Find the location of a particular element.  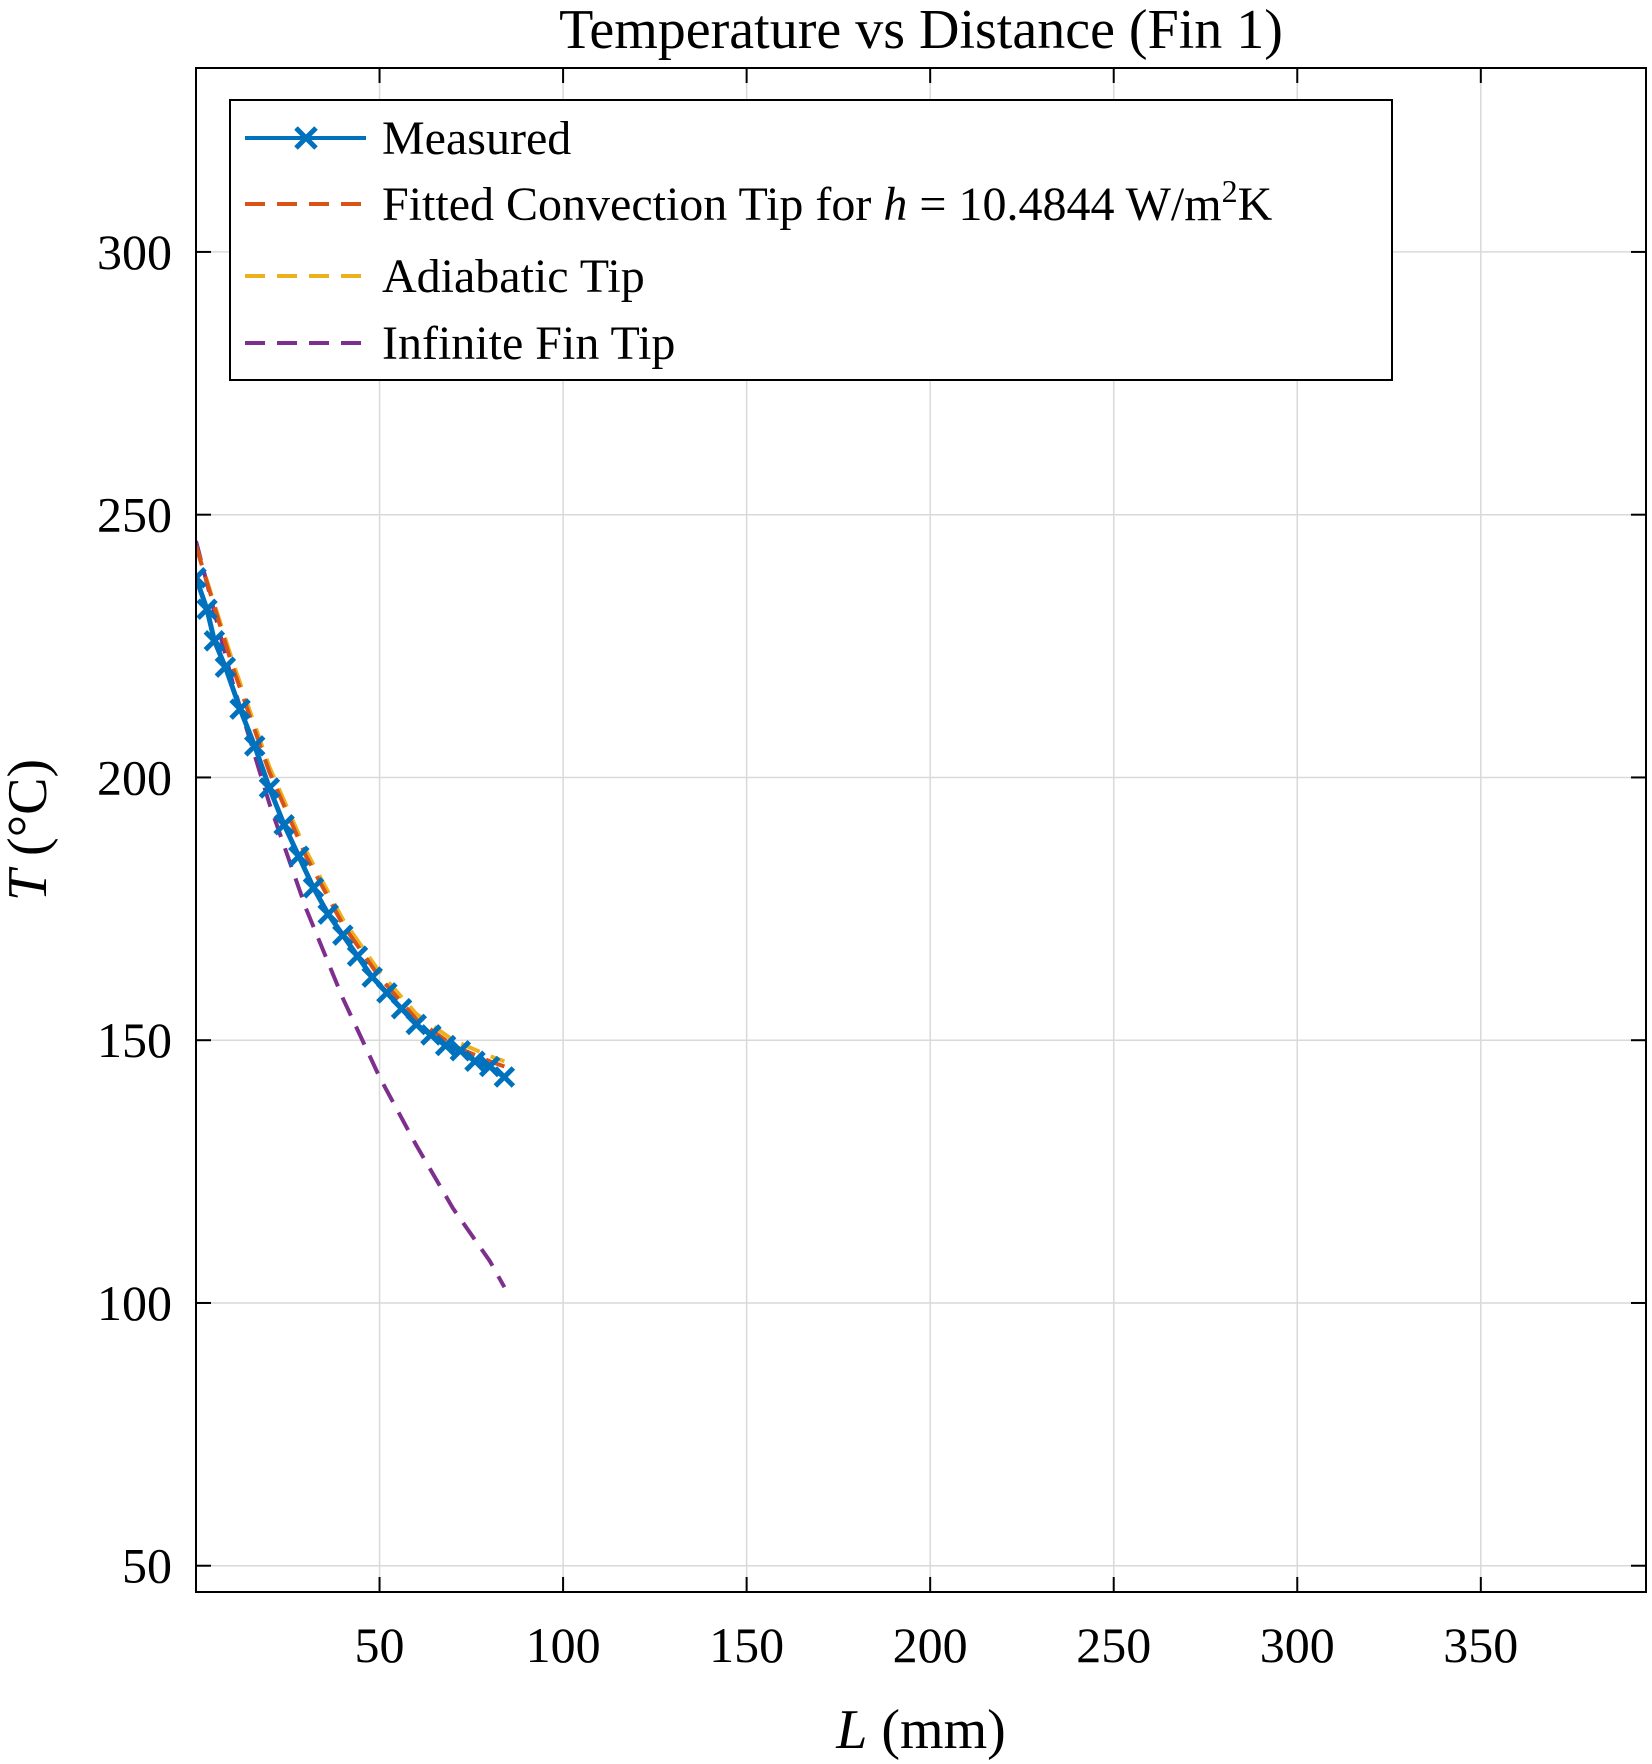

y-axis-label: T (°C) is located at coordinates (29, 830).